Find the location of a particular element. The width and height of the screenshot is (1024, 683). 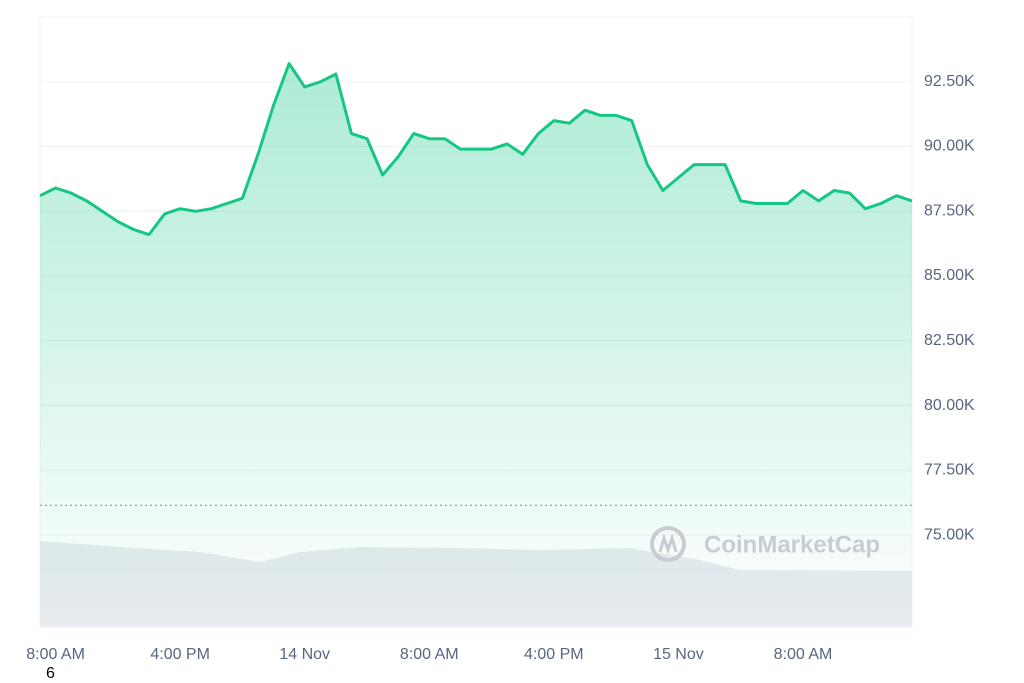

page-marker: 6 is located at coordinates (50, 673).